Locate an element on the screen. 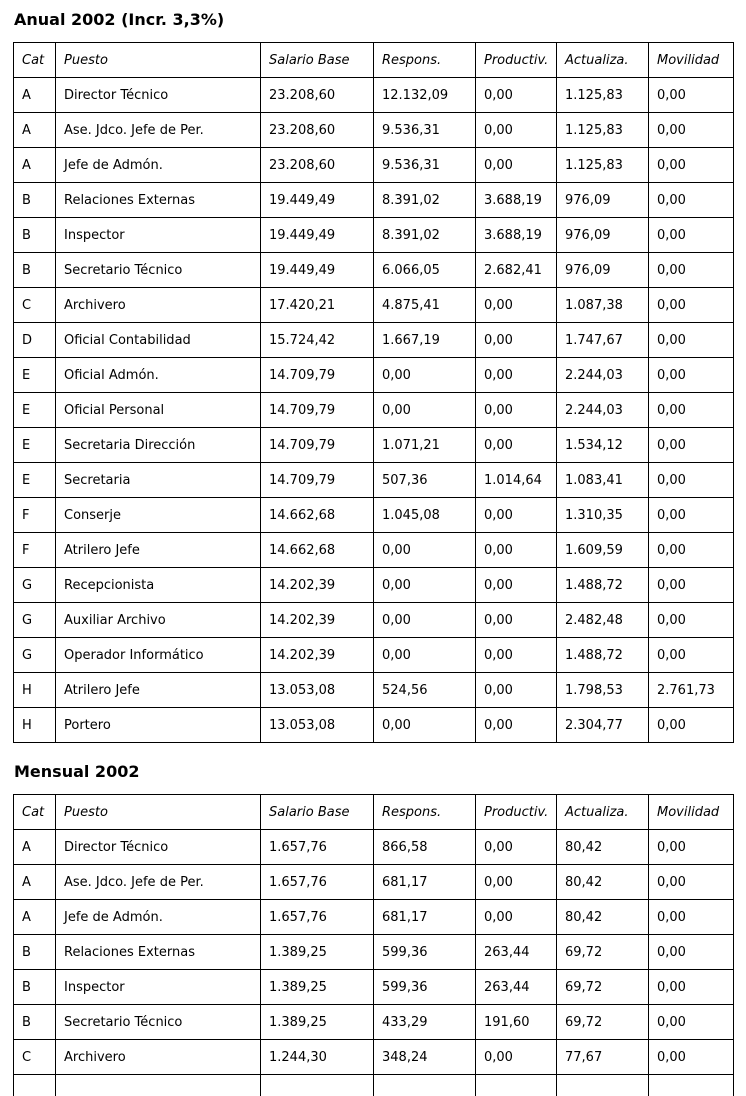 This screenshot has width=746, height=1096. table-cell: 2.482,48 is located at coordinates (602, 620).